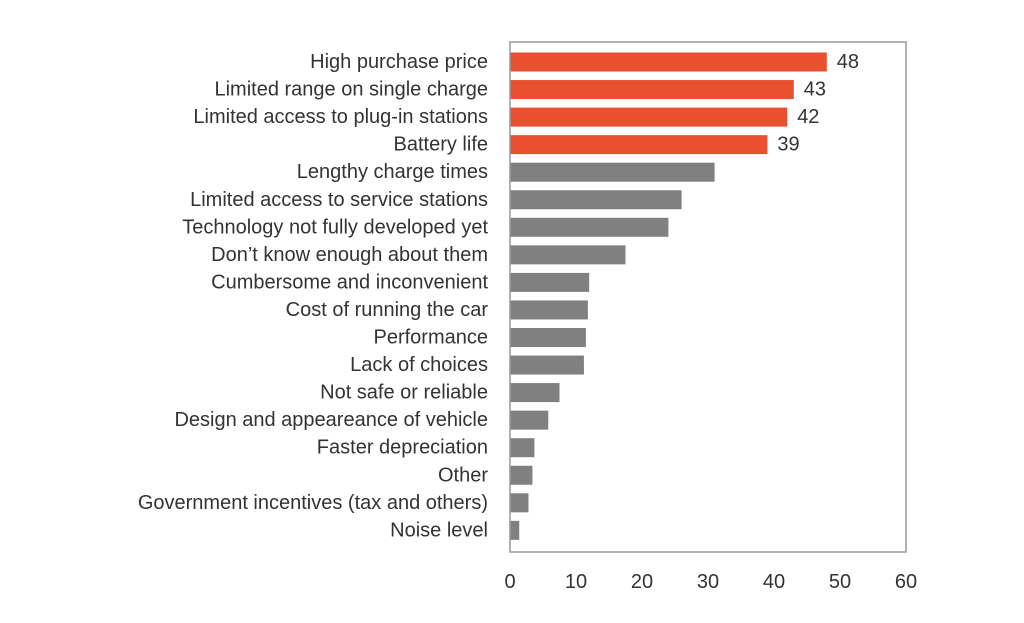 The height and width of the screenshot is (623, 1024). What do you see at coordinates (840, 582) in the screenshot?
I see `x-tick-label: 50` at bounding box center [840, 582].